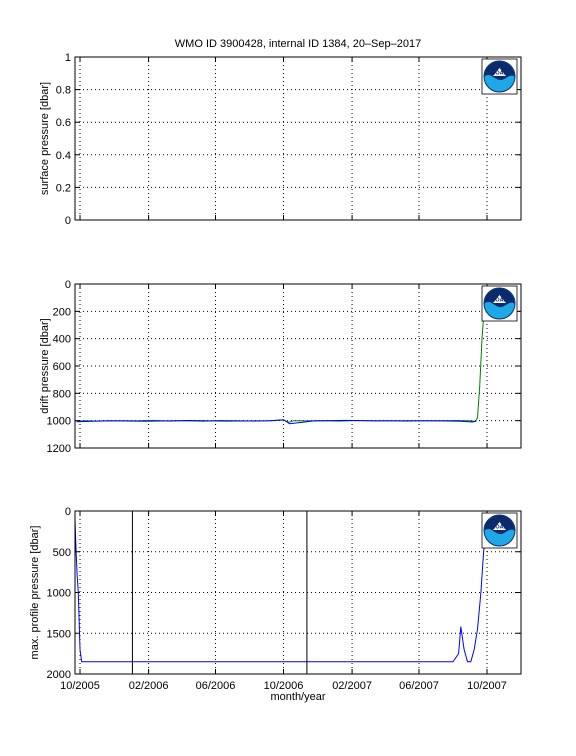 This screenshot has width=576, height=756. Describe the element at coordinates (63, 188) in the screenshot. I see `y-tick-label: 0.2` at that location.